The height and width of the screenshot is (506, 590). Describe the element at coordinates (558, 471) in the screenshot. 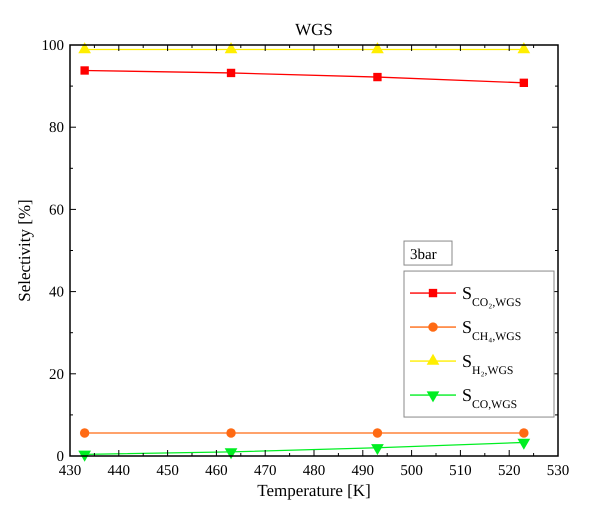

I see `x-tick-label: 530` at that location.